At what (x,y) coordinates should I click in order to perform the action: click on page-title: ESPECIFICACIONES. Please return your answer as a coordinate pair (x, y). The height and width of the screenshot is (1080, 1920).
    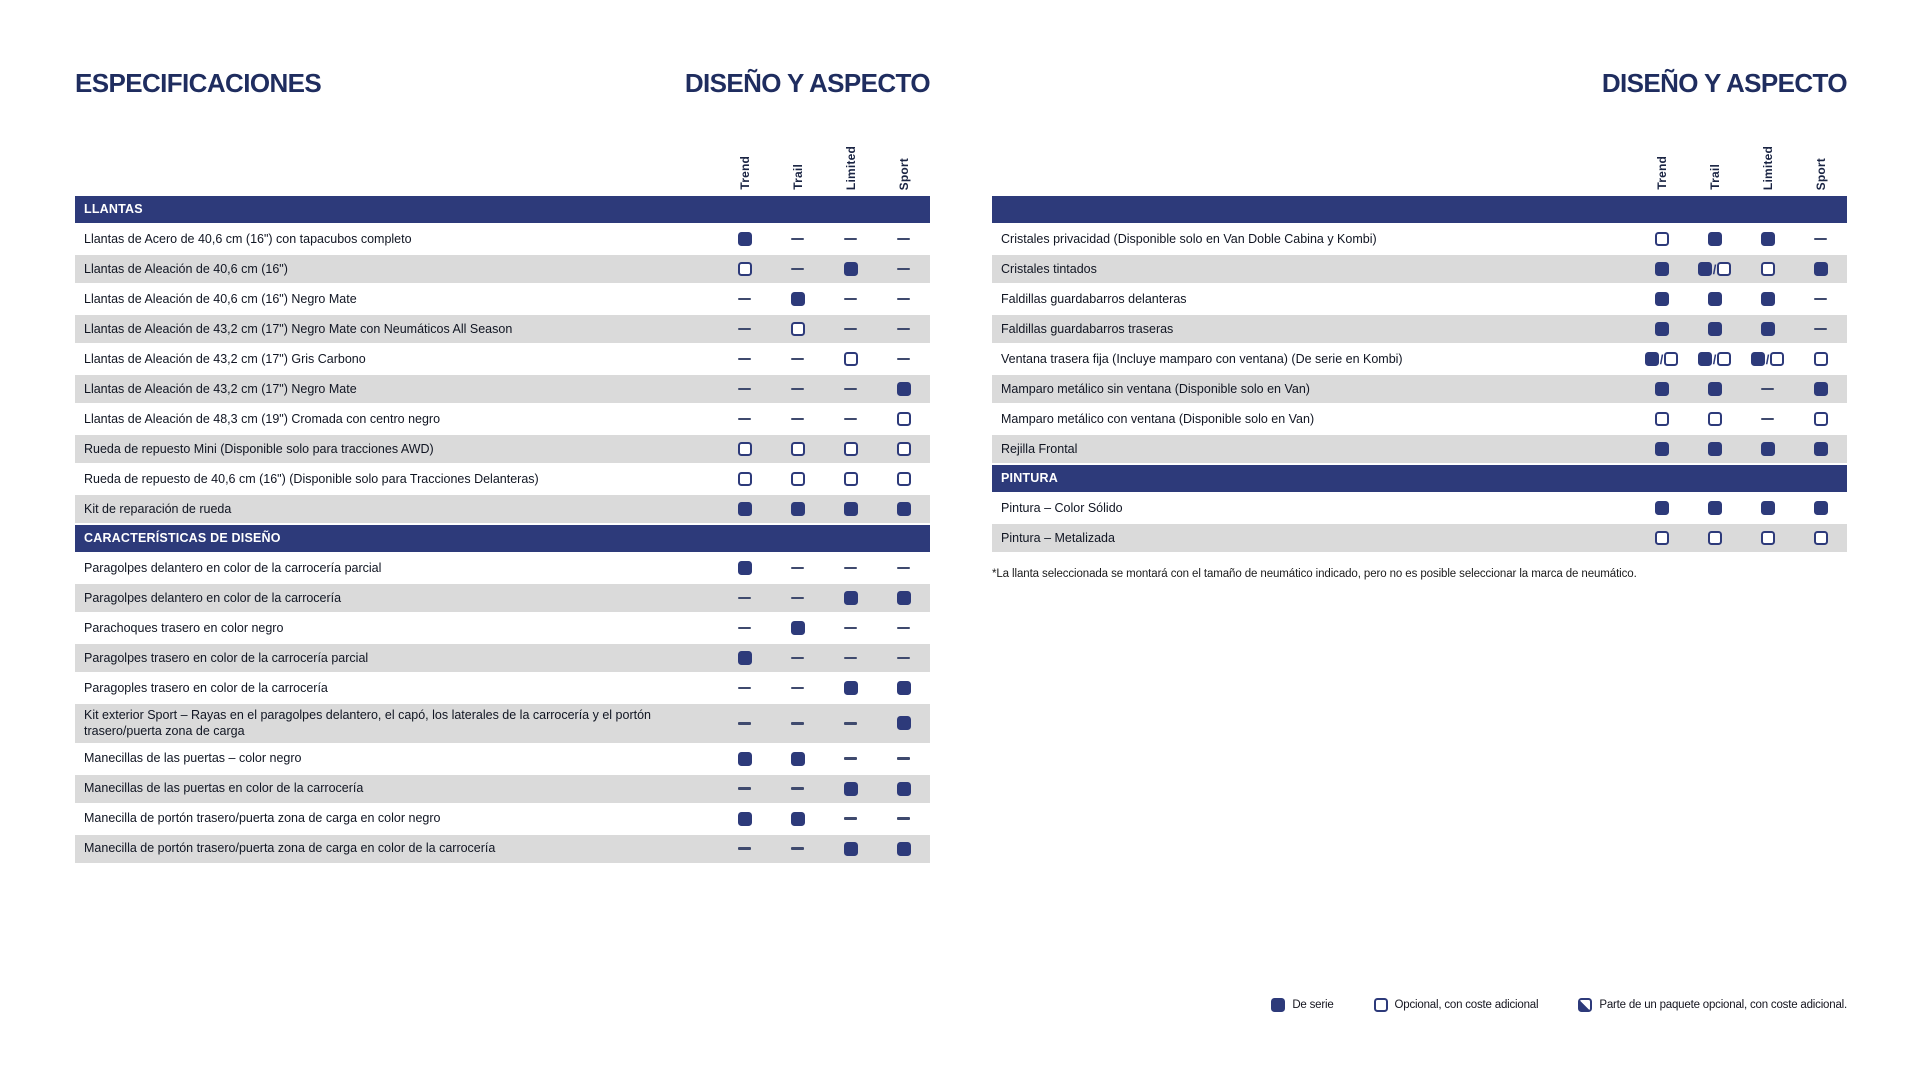
    Looking at the image, I should click on (198, 83).